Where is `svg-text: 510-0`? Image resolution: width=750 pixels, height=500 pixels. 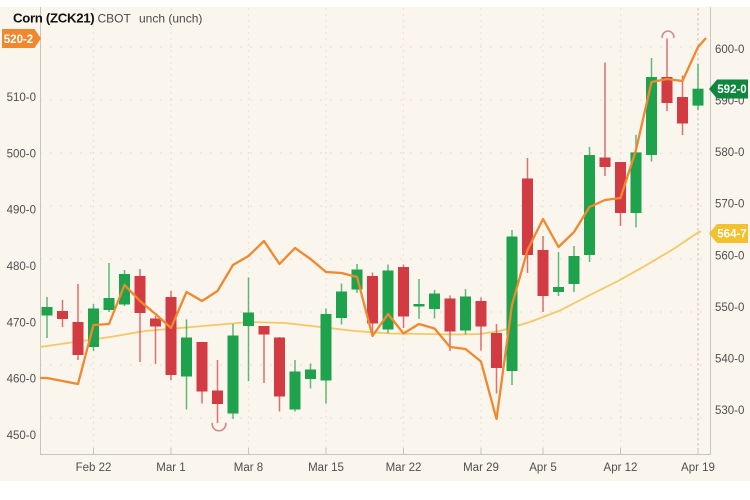
svg-text: 510-0 is located at coordinates (21, 98).